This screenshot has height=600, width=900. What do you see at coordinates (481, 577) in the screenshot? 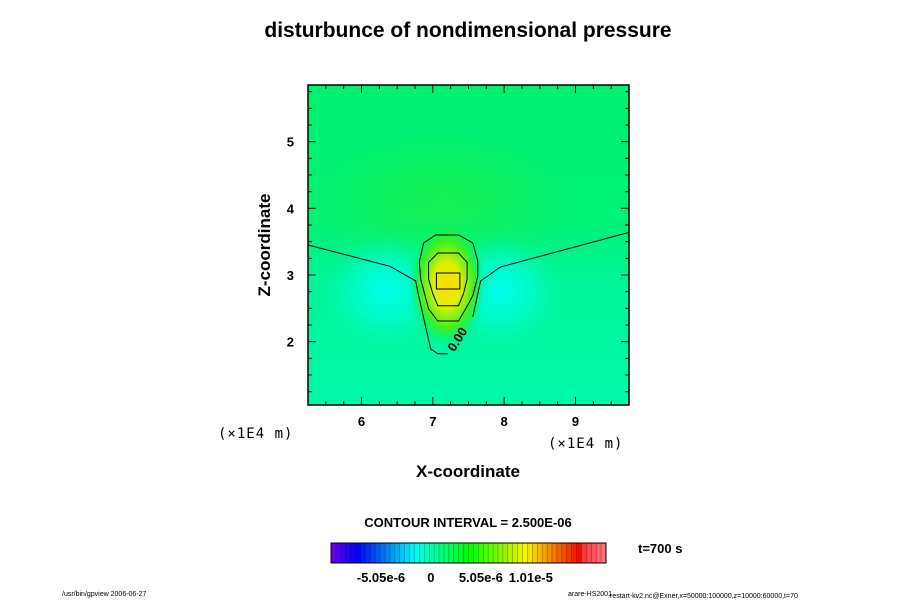
I see `colorbar-tick-label: 5.05e-6` at bounding box center [481, 577].